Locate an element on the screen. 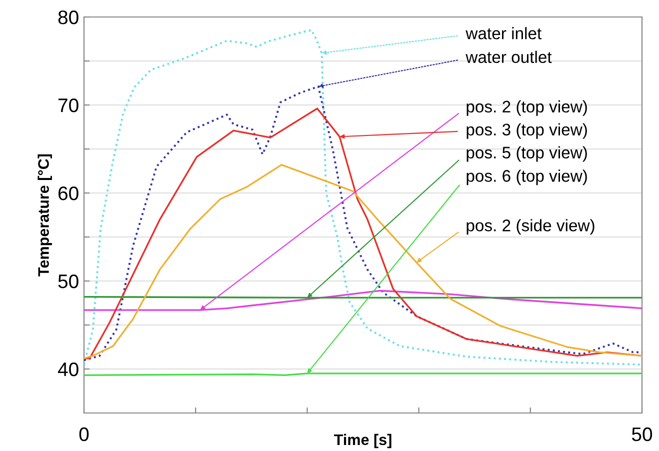 The height and width of the screenshot is (451, 659). y-tick-label: 40 is located at coordinates (68, 369).